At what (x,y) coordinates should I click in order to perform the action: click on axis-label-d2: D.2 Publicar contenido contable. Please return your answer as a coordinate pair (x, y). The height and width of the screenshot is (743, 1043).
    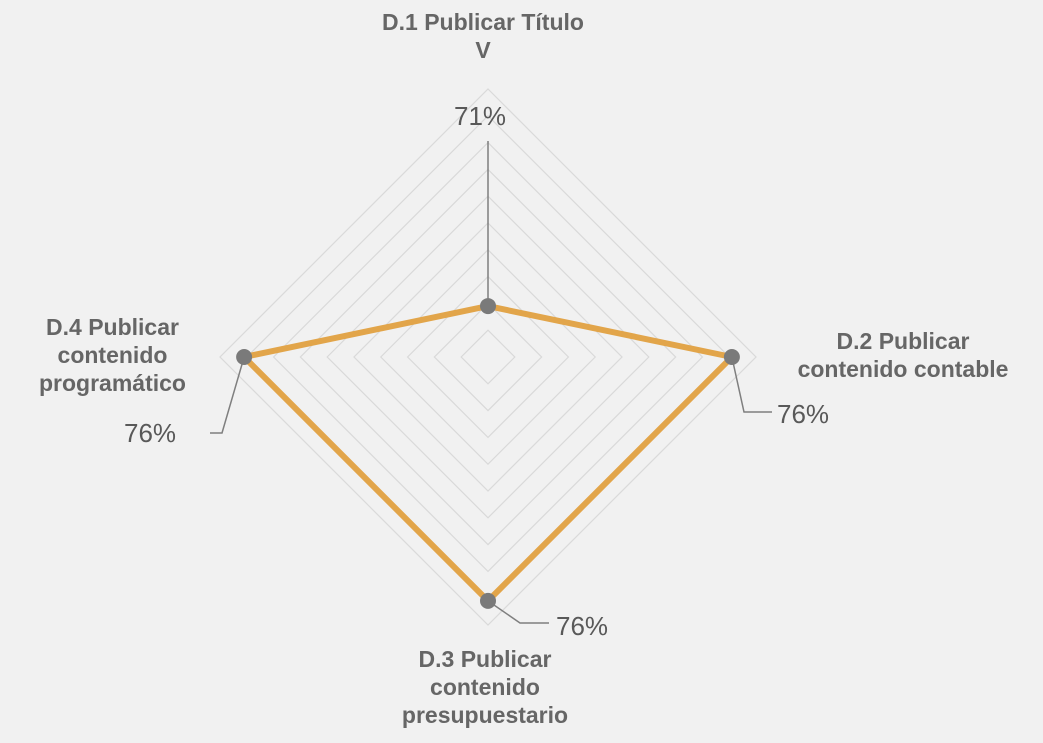
    Looking at the image, I should click on (903, 355).